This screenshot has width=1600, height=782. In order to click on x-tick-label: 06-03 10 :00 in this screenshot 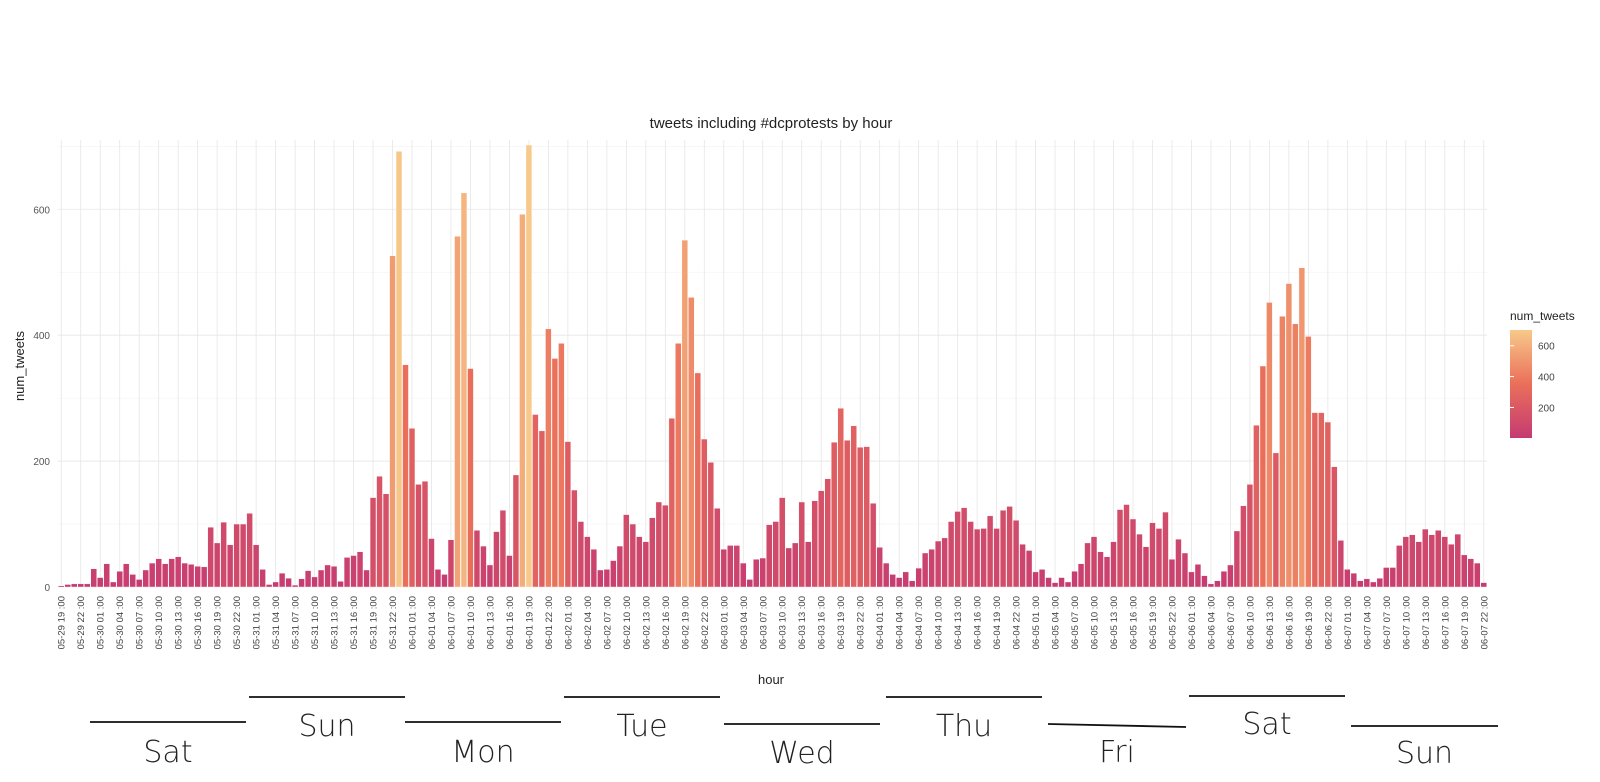, I will do `click(783, 622)`.